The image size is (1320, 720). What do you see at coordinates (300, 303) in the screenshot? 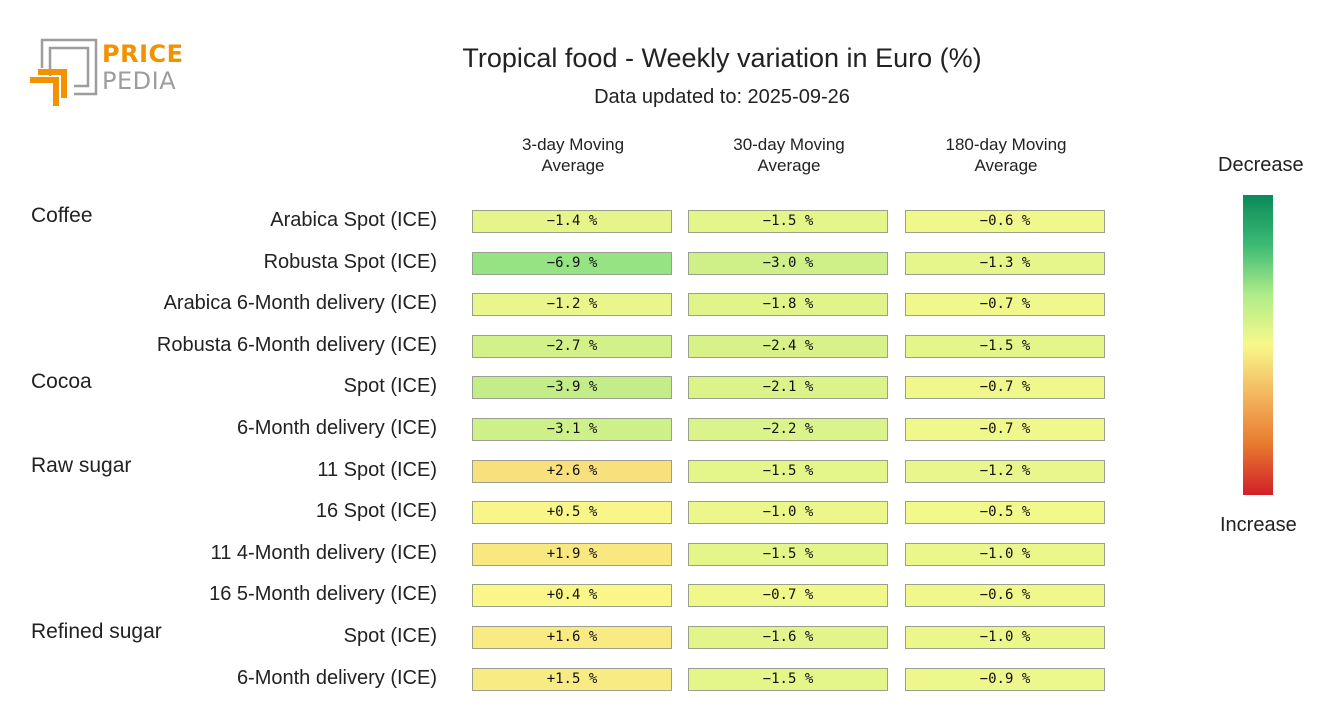
I see `row-label: Arabica 6-Month delivery (ICE)` at bounding box center [300, 303].